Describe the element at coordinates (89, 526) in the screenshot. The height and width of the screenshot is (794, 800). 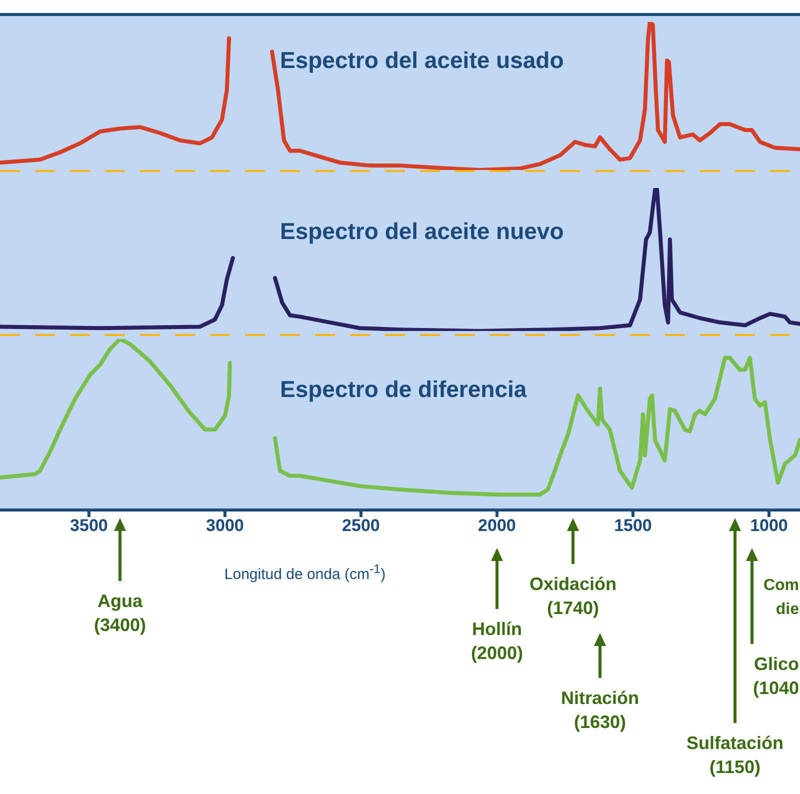
I see `x-tick-label: 3500` at that location.